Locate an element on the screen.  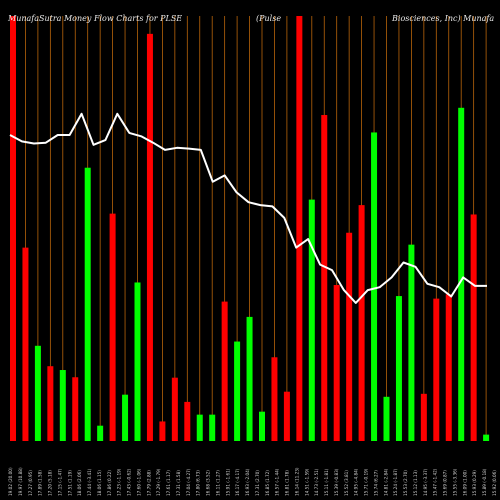
x-tick-label: 14.73 (-2.51) is located at coordinates (316, 482).